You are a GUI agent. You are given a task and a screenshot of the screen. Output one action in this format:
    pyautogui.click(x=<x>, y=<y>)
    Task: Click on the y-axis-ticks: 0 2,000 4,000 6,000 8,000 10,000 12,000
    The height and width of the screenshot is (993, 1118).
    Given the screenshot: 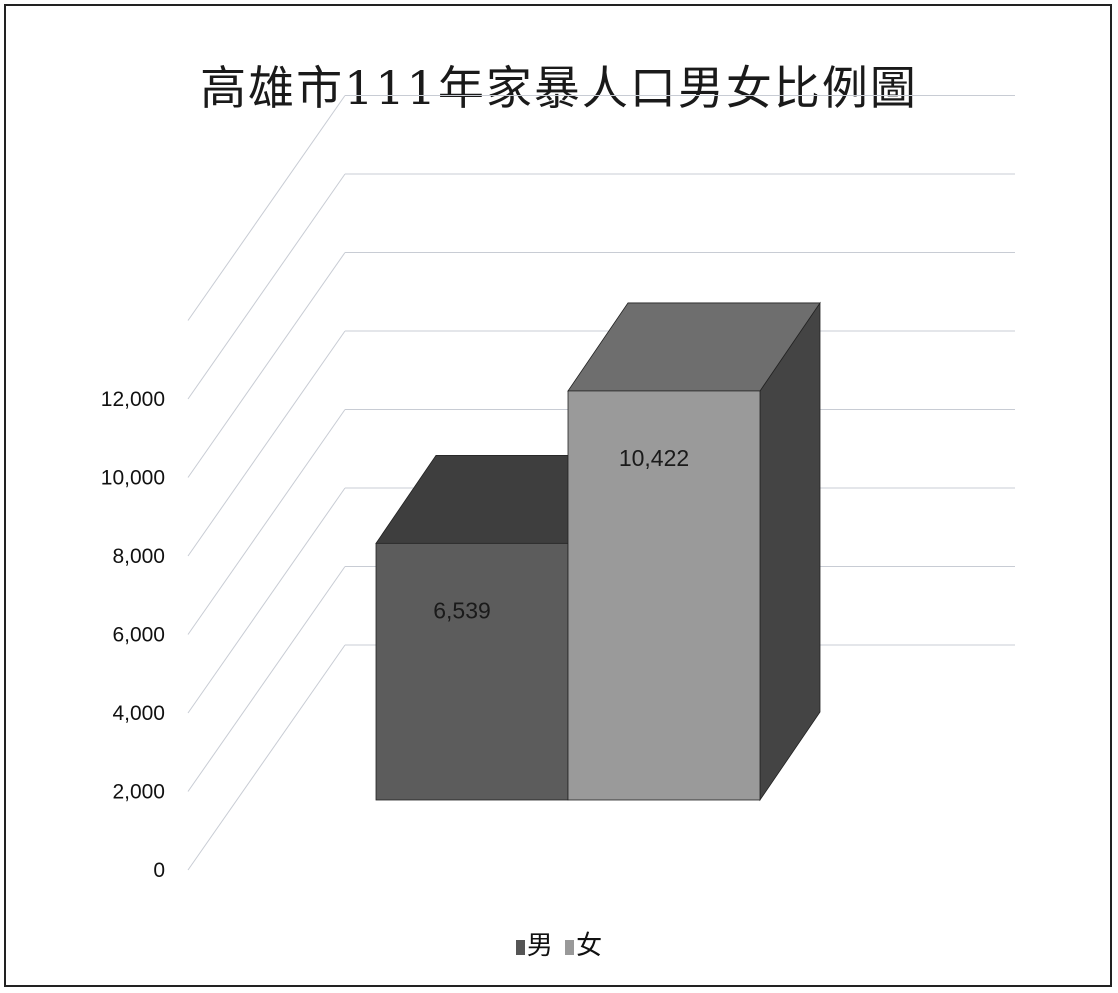 What is the action you would take?
    pyautogui.click(x=133, y=635)
    